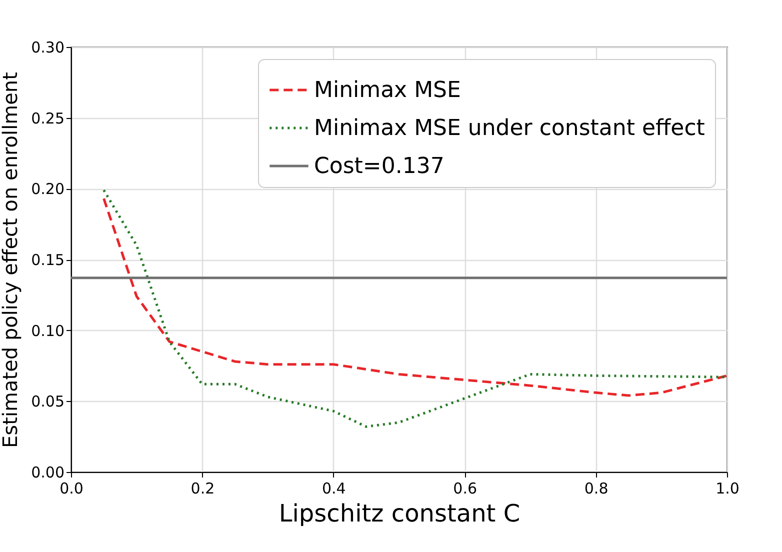  Describe the element at coordinates (72, 489) in the screenshot. I see `x-tick-label: 0.0` at that location.